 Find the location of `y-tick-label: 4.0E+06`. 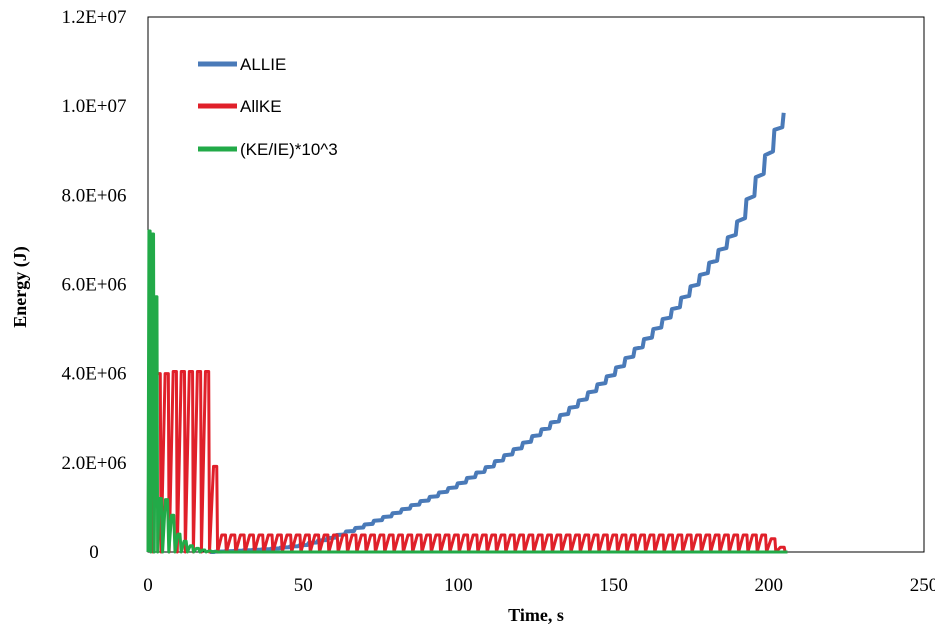

y-tick-label: 4.0E+06 is located at coordinates (93, 374).